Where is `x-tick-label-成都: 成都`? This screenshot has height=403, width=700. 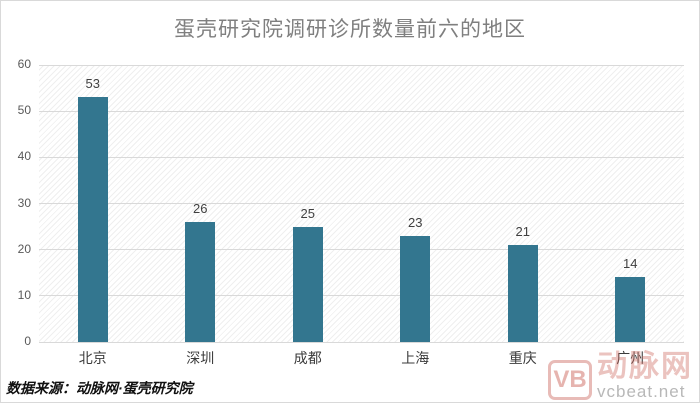 x-tick-label-成都: 成都 is located at coordinates (307, 358).